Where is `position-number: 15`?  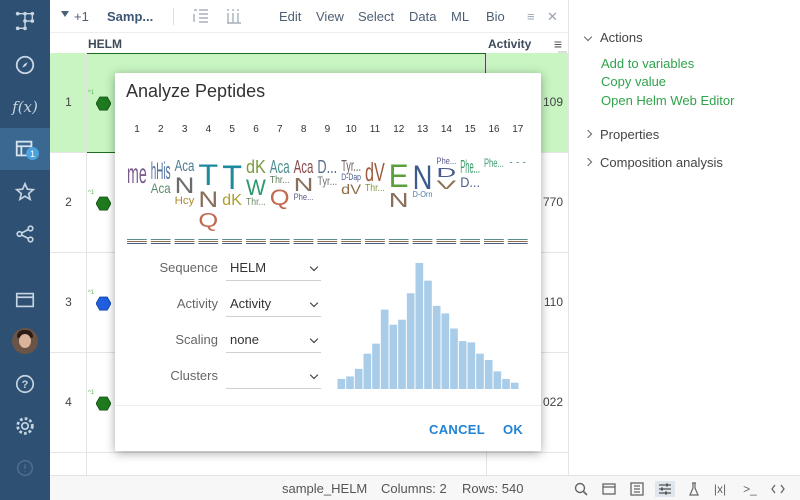 position-number: 15 is located at coordinates (470, 129).